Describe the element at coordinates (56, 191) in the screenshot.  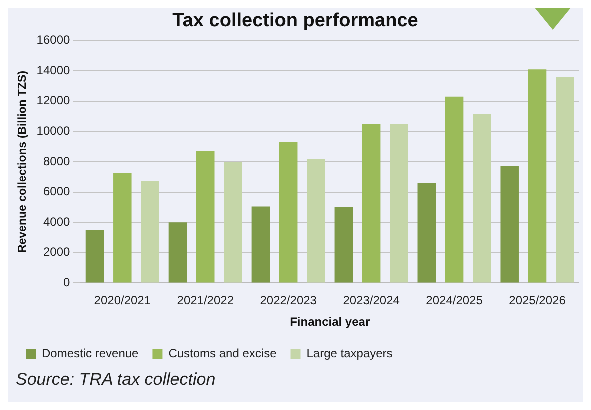
I see `y-tick-label: 6000` at that location.